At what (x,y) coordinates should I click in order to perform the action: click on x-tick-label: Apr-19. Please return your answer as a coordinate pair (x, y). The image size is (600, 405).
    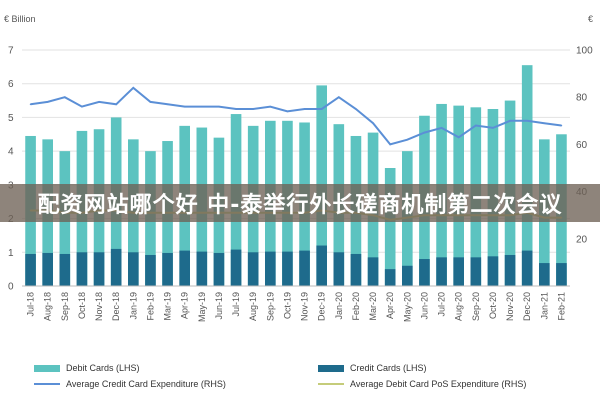
    Looking at the image, I should click on (185, 305).